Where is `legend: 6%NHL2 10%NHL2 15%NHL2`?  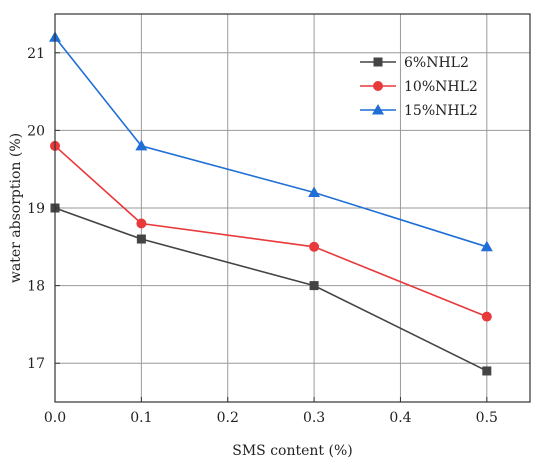 legend: 6%NHL2 10%NHL2 15%NHL2 is located at coordinates (419, 87).